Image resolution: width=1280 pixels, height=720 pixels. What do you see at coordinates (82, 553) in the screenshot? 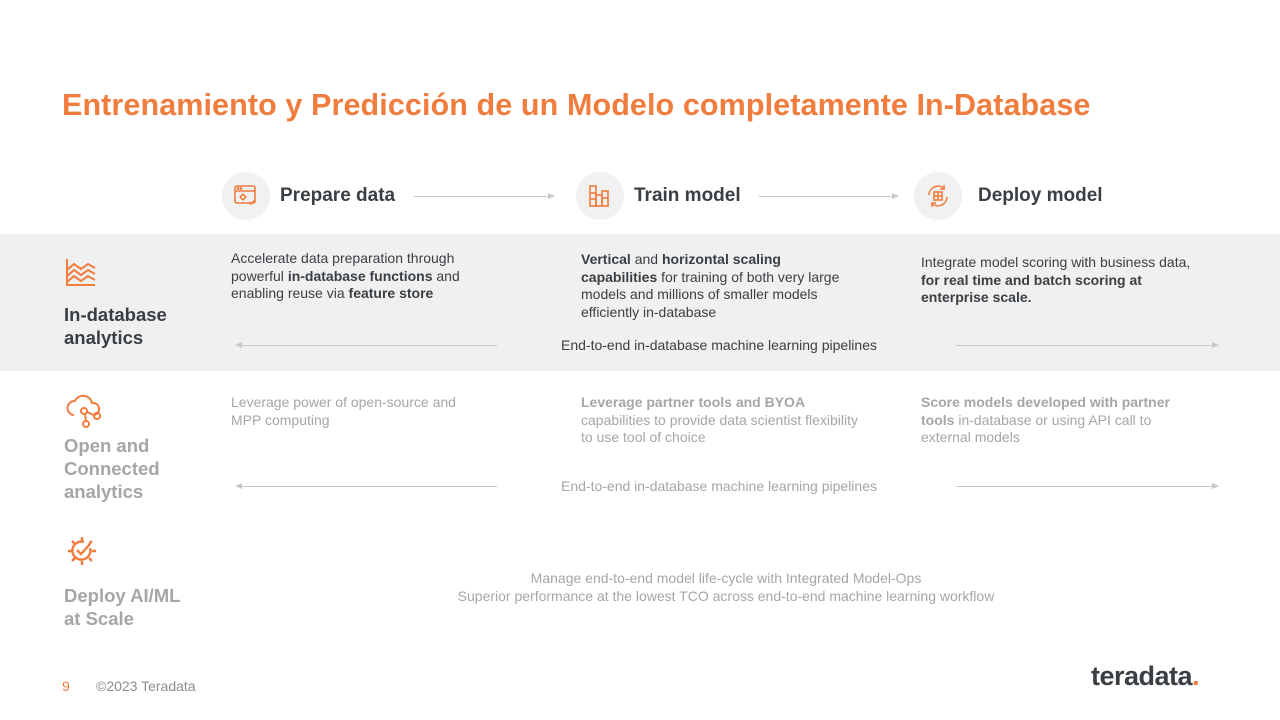
I see `gear-check-icon` at bounding box center [82, 553].